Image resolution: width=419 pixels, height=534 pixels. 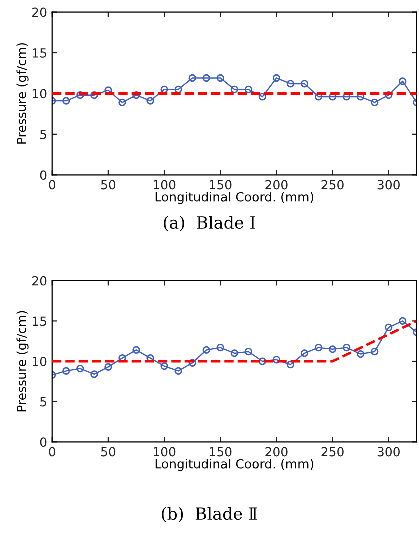 What do you see at coordinates (210, 514) in the screenshot?
I see `text: (b) Blade Ⅱ` at bounding box center [210, 514].